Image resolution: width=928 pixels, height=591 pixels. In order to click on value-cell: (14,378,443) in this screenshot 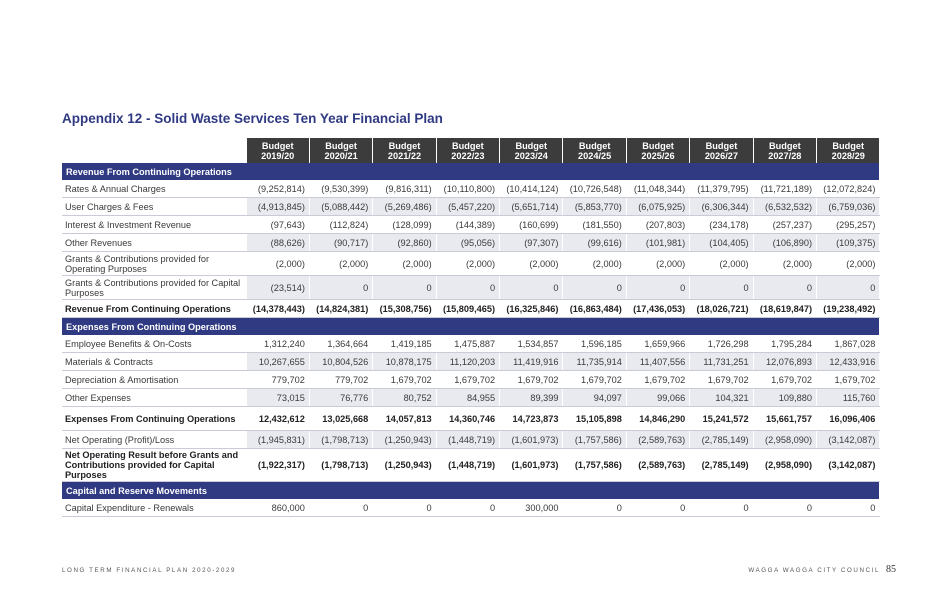, I will do `click(278, 308)`.